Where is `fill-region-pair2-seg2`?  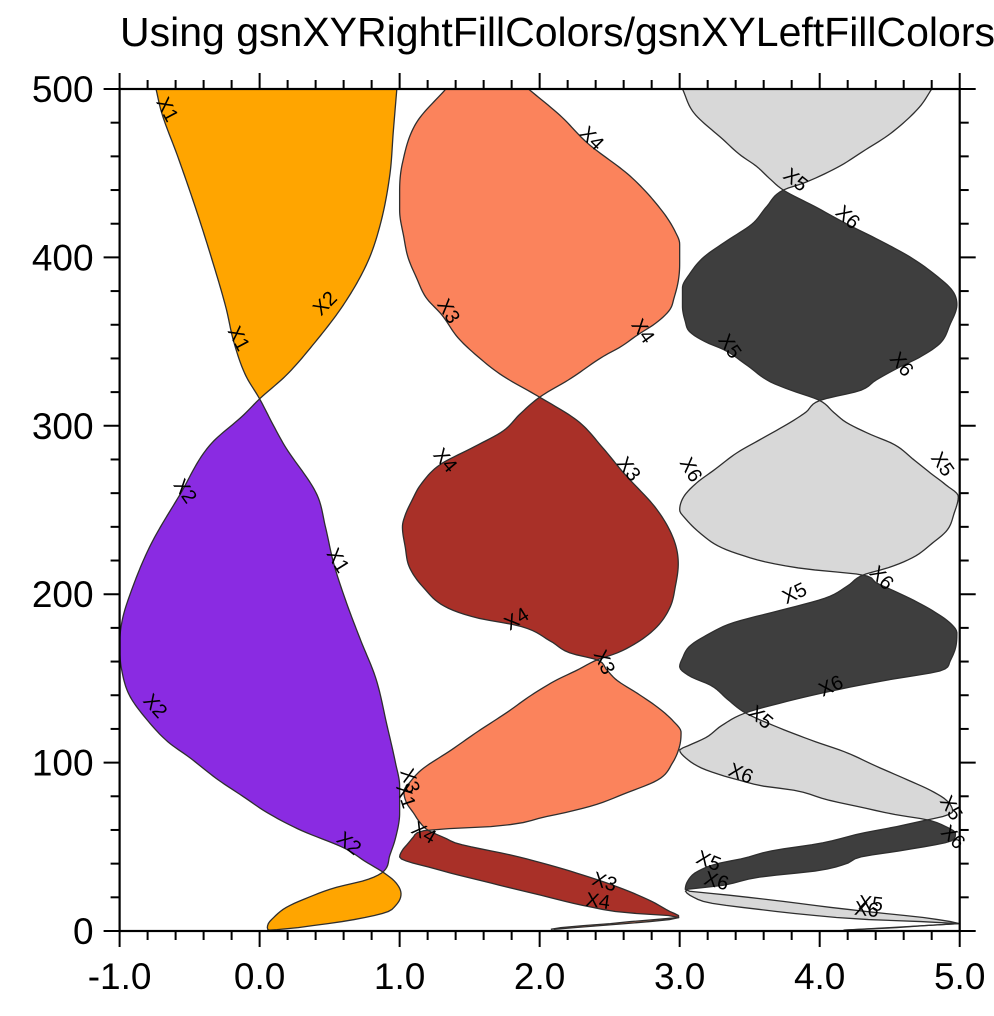 fill-region-pair2-seg2 is located at coordinates (542, 744).